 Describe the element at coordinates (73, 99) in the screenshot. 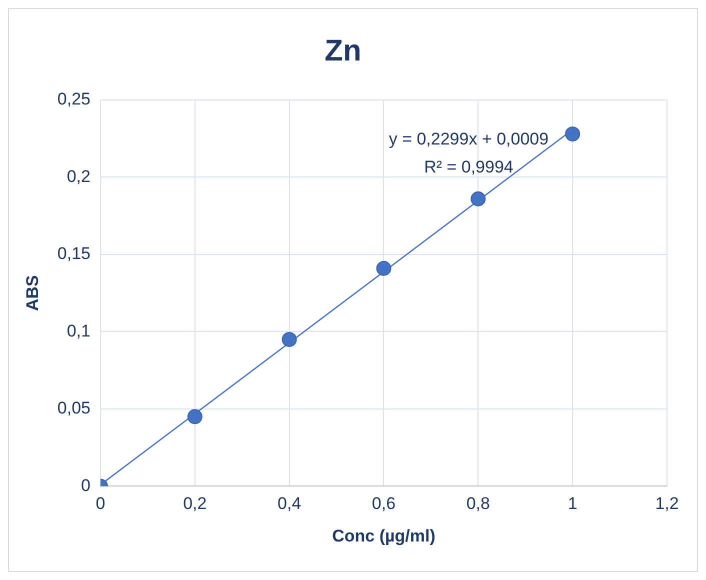

I see `y-tick-label: 0,25` at that location.